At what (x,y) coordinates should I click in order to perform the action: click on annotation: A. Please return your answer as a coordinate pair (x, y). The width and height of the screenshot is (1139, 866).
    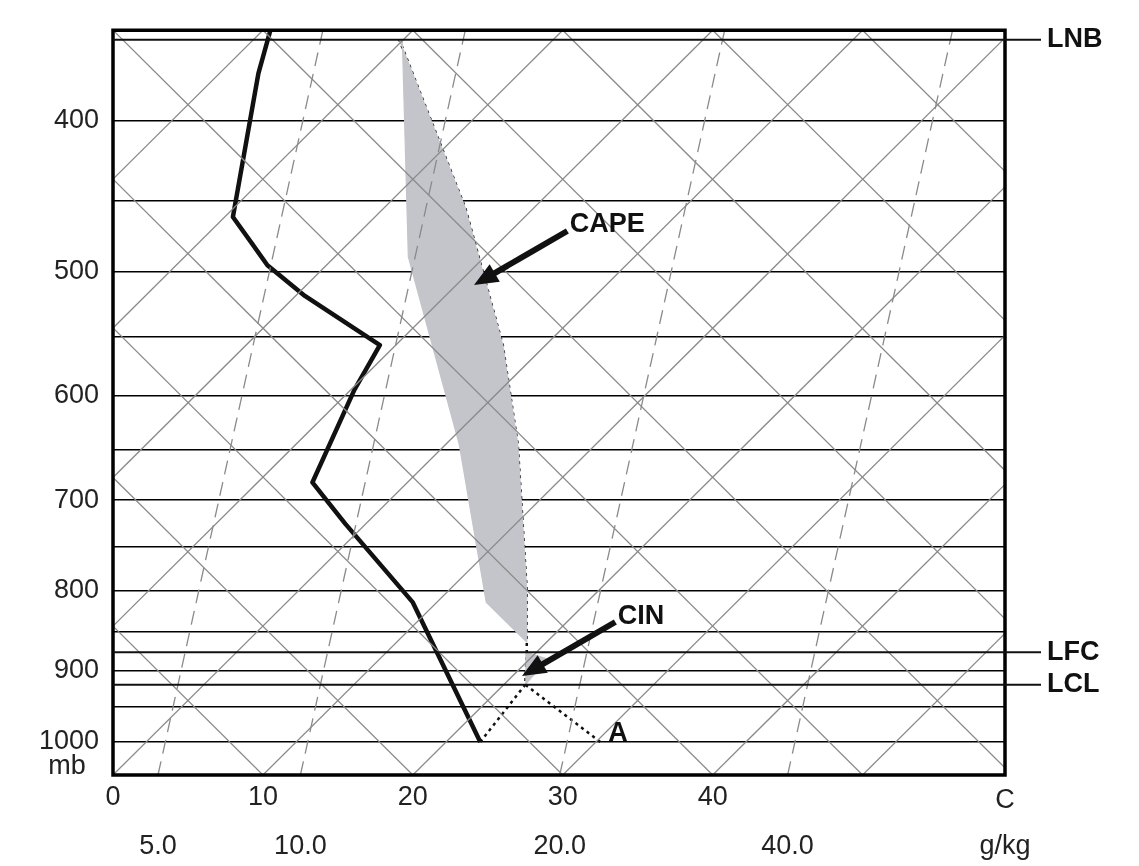
    Looking at the image, I should click on (618, 732).